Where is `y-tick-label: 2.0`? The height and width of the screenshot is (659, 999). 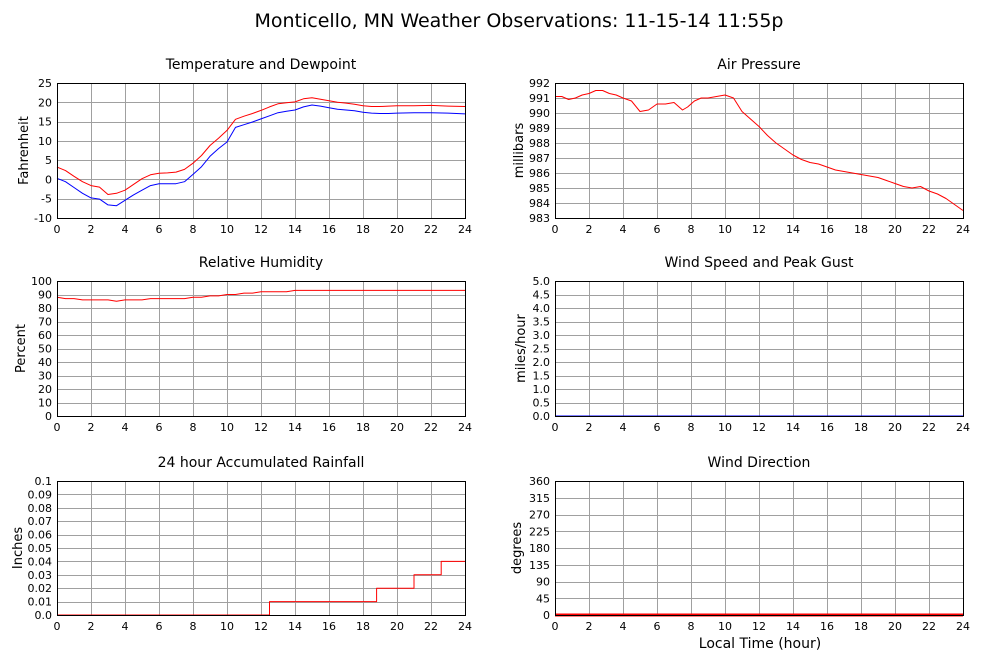 y-tick-label: 2.0 is located at coordinates (542, 362).